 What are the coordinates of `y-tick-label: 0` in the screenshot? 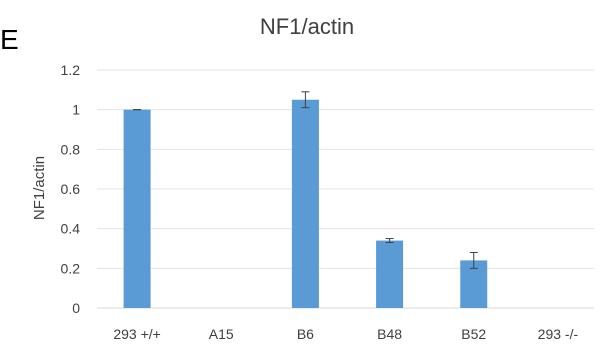 It's located at (76, 308).